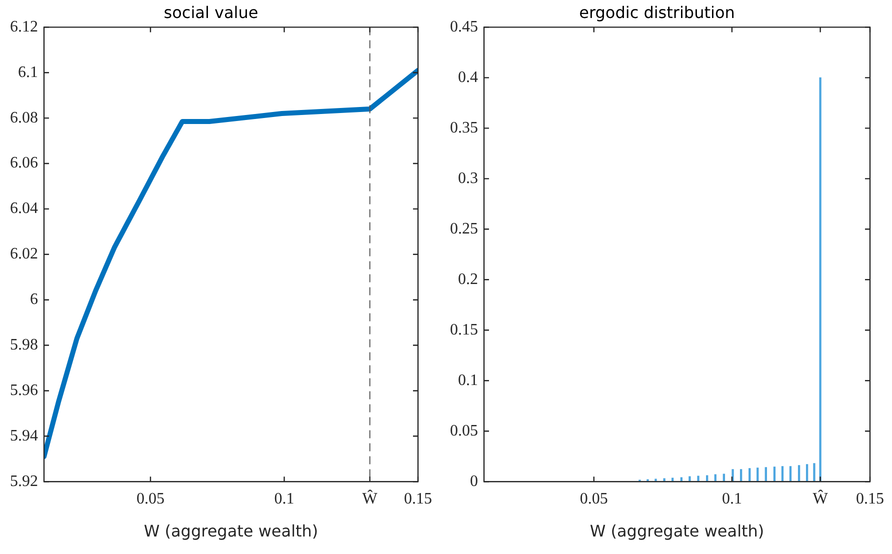 The image size is (892, 554). Describe the element at coordinates (24, 209) in the screenshot. I see `y-tick-label: 6.04` at that location.